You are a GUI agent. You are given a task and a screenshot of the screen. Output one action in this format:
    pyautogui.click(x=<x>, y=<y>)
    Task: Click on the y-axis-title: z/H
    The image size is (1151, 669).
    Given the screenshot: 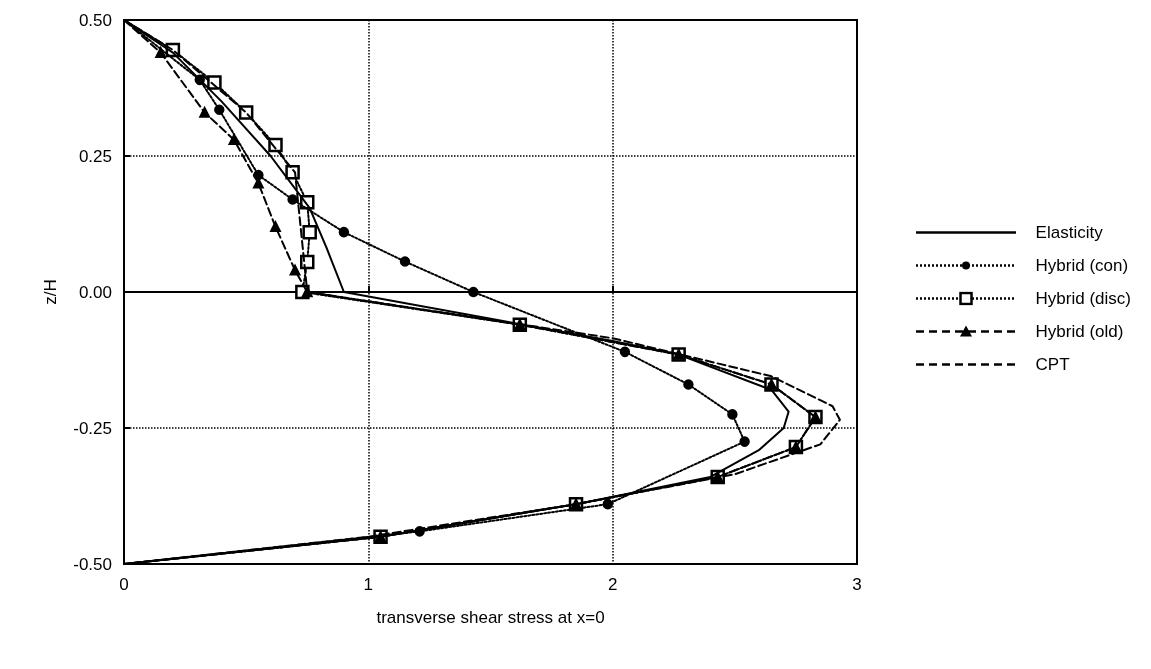 What is the action you would take?
    pyautogui.click(x=50, y=292)
    